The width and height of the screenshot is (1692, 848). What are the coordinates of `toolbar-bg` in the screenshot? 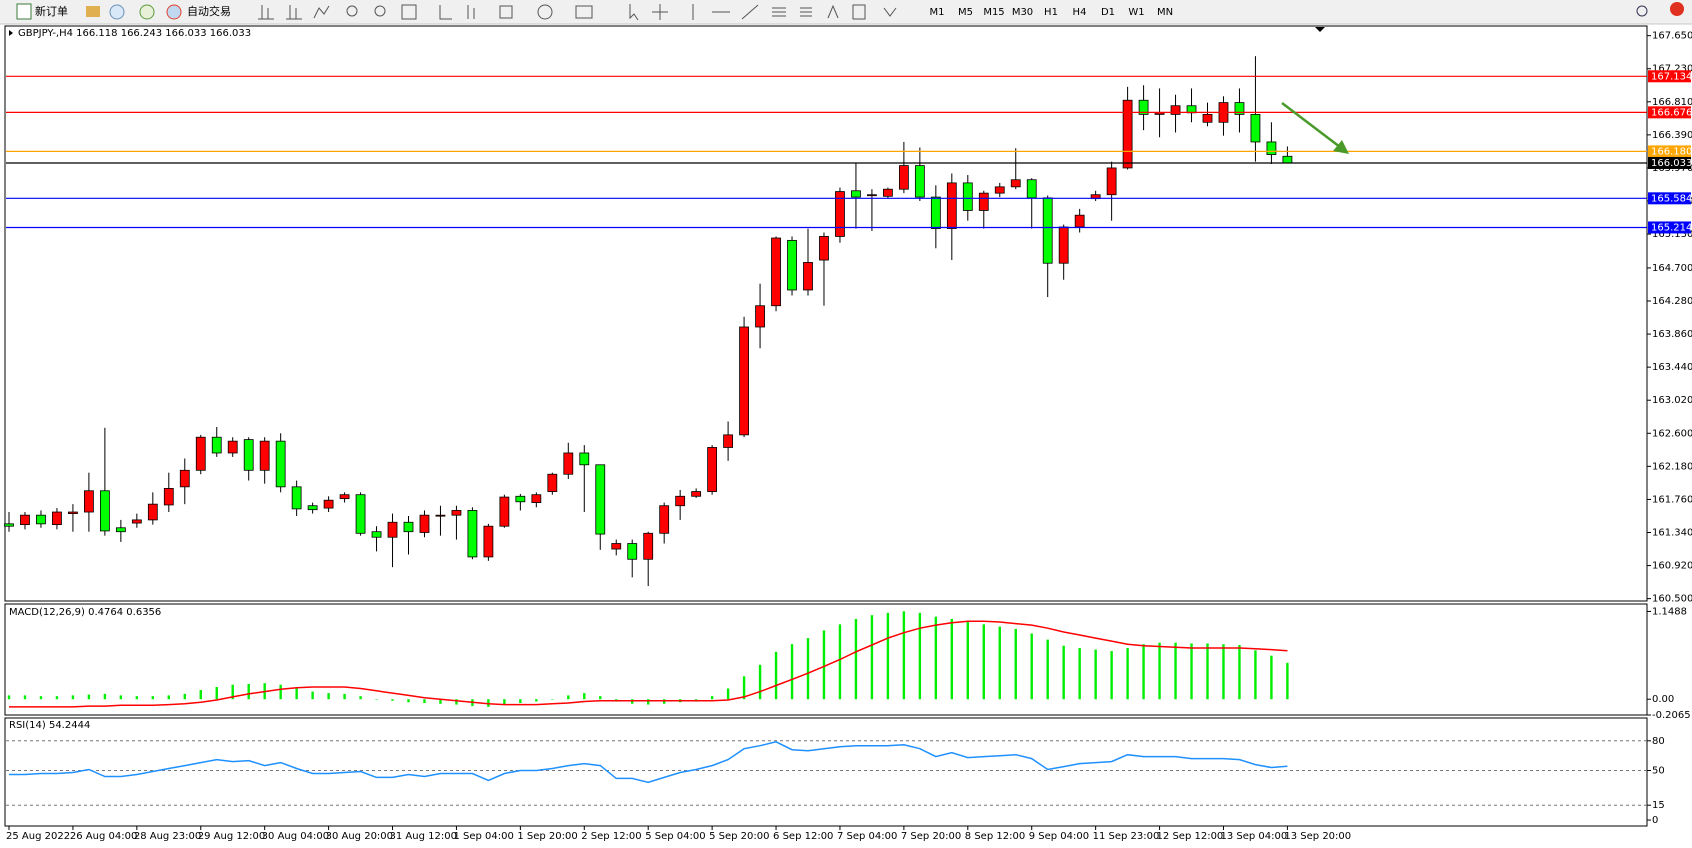 It's located at (846, 12).